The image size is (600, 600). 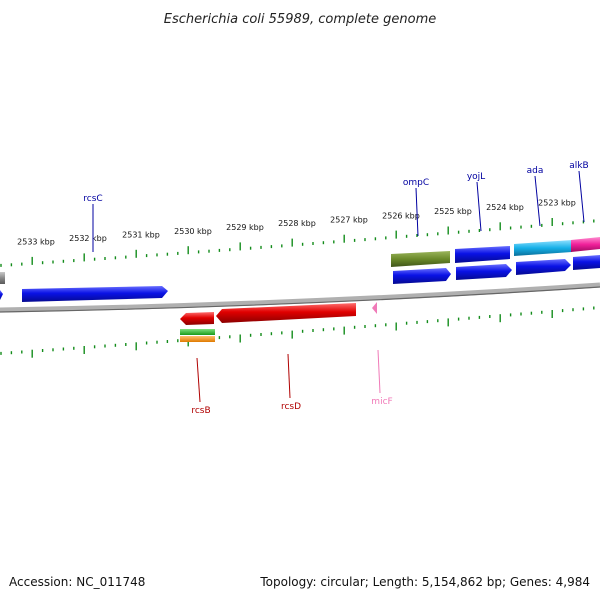 What do you see at coordinates (453, 211) in the screenshot?
I see `tick-label: 2525 kbp` at bounding box center [453, 211].